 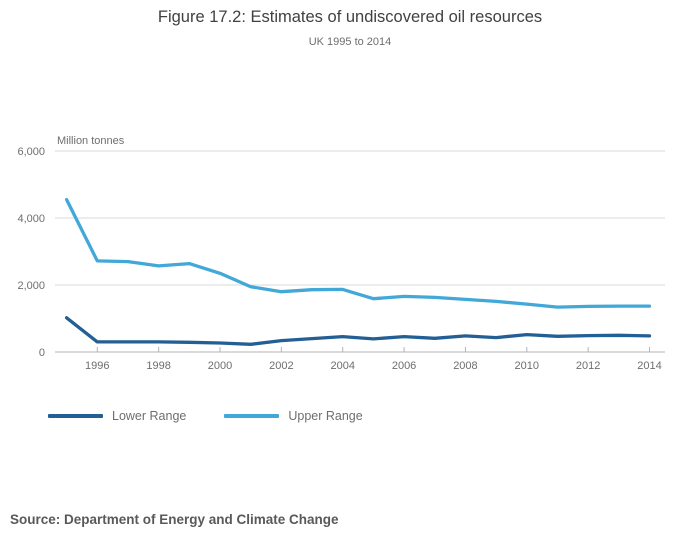 What do you see at coordinates (325, 416) in the screenshot?
I see `legend-label: Upper Range` at bounding box center [325, 416].